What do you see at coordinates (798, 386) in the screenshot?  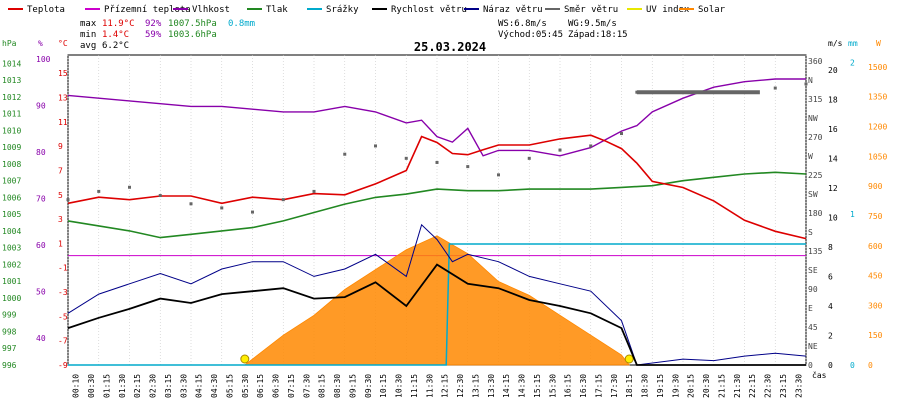 I see `tick-time-47: 23:30` at bounding box center [798, 386].